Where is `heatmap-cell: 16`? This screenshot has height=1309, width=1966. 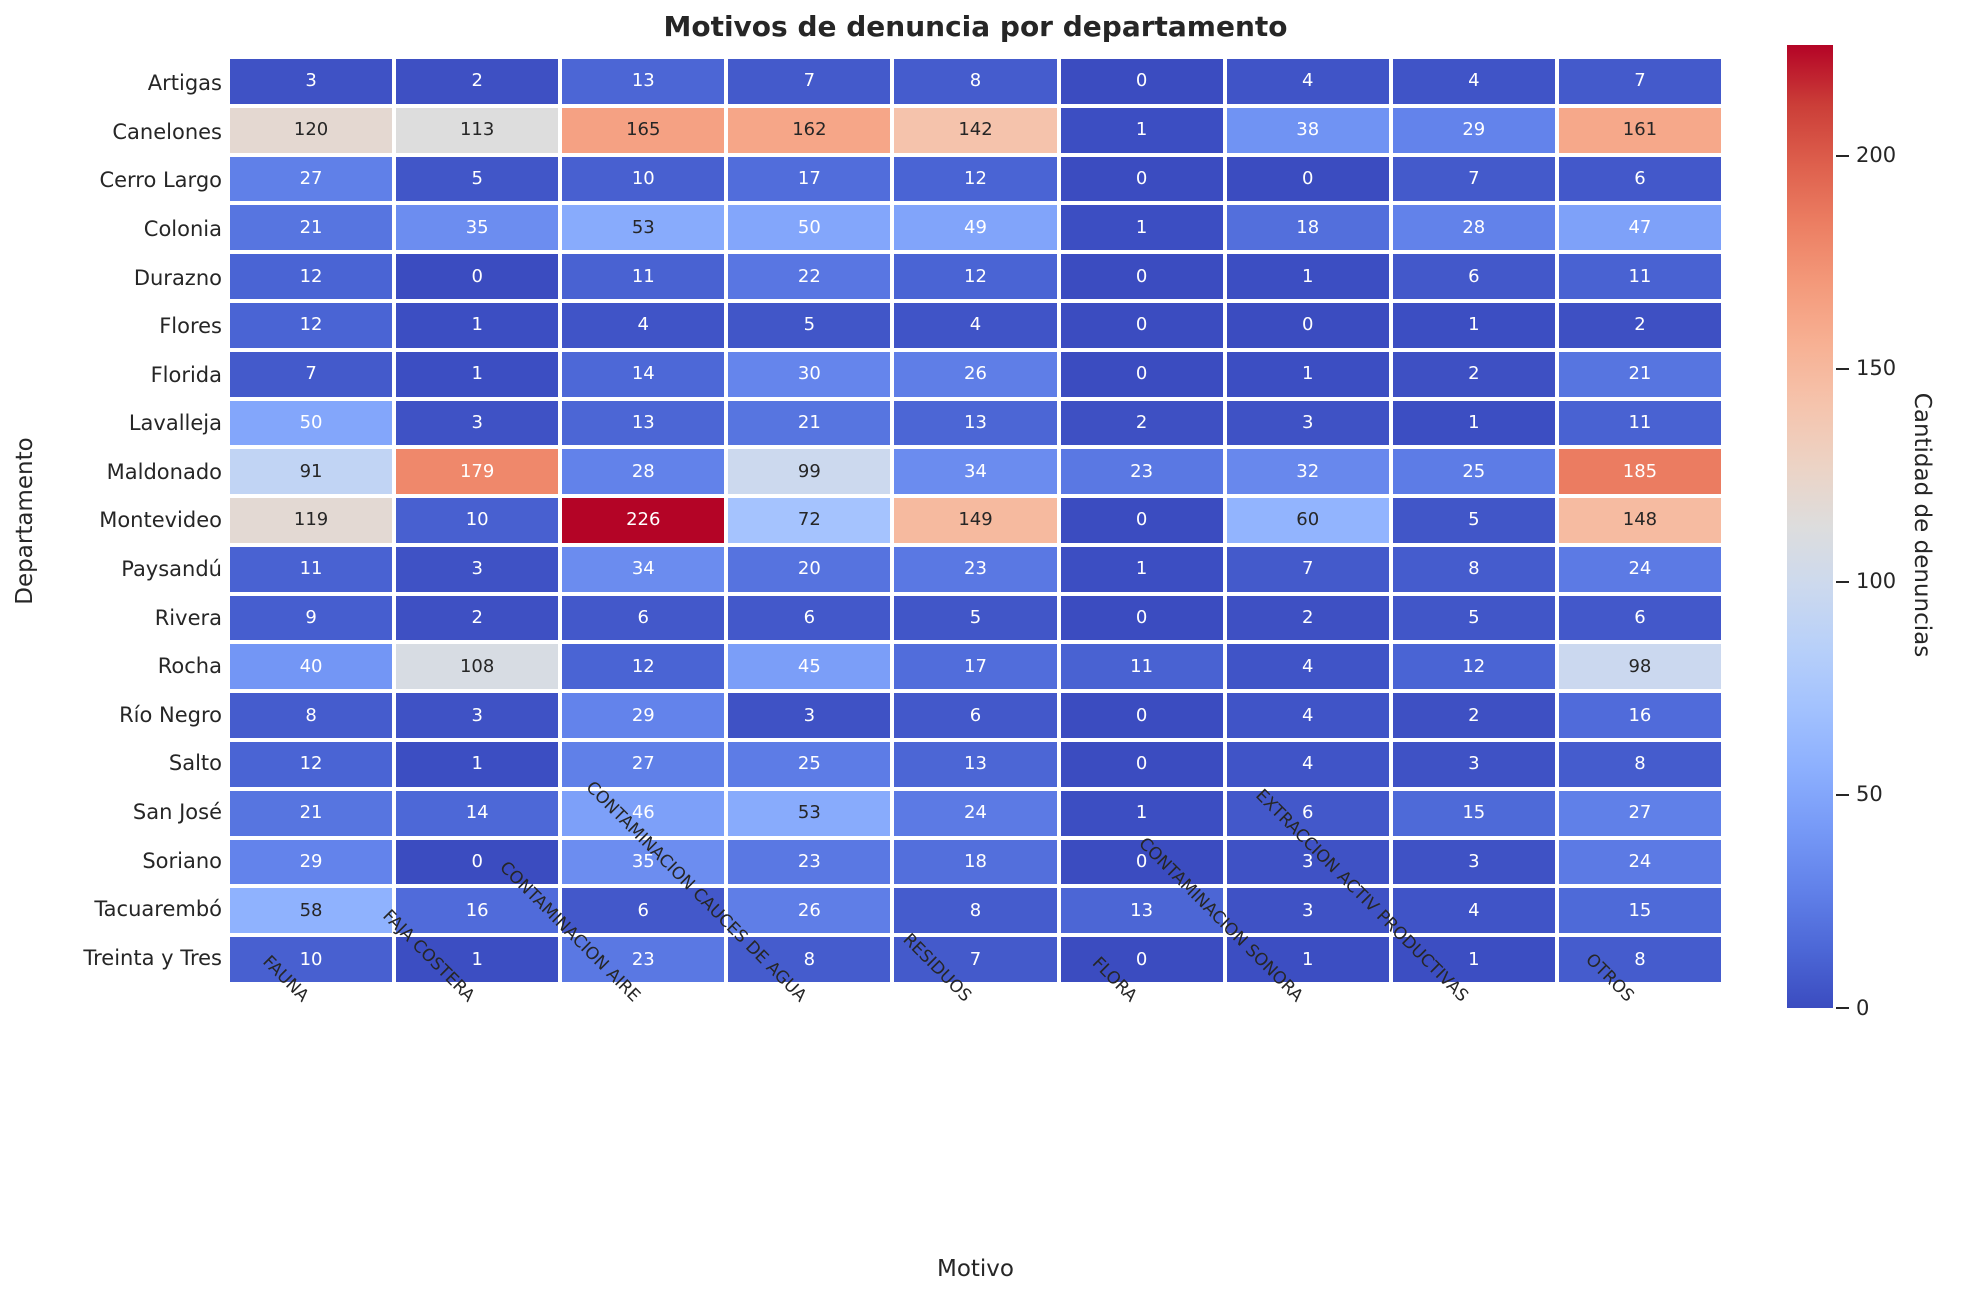
heatmap-cell: 16 is located at coordinates (1639, 716).